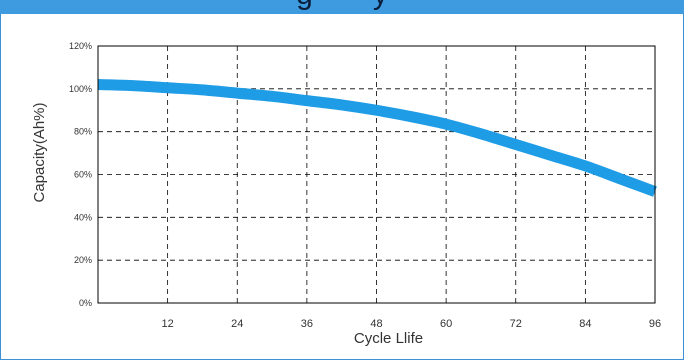 The height and width of the screenshot is (360, 684). Describe the element at coordinates (655, 324) in the screenshot. I see `x-tick-label: 96` at that location.